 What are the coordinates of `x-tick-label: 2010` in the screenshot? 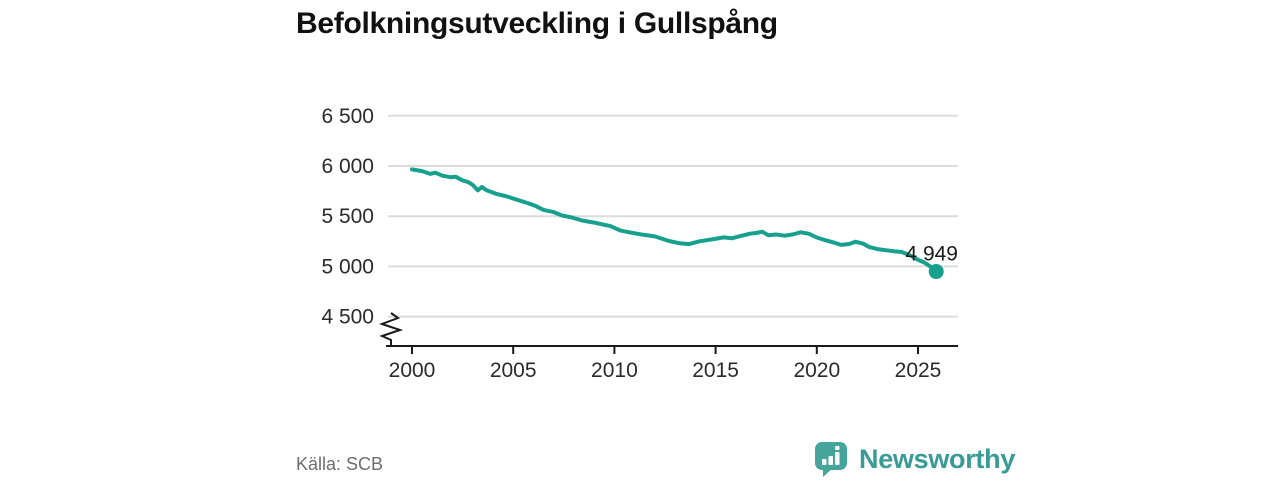 It's located at (614, 370).